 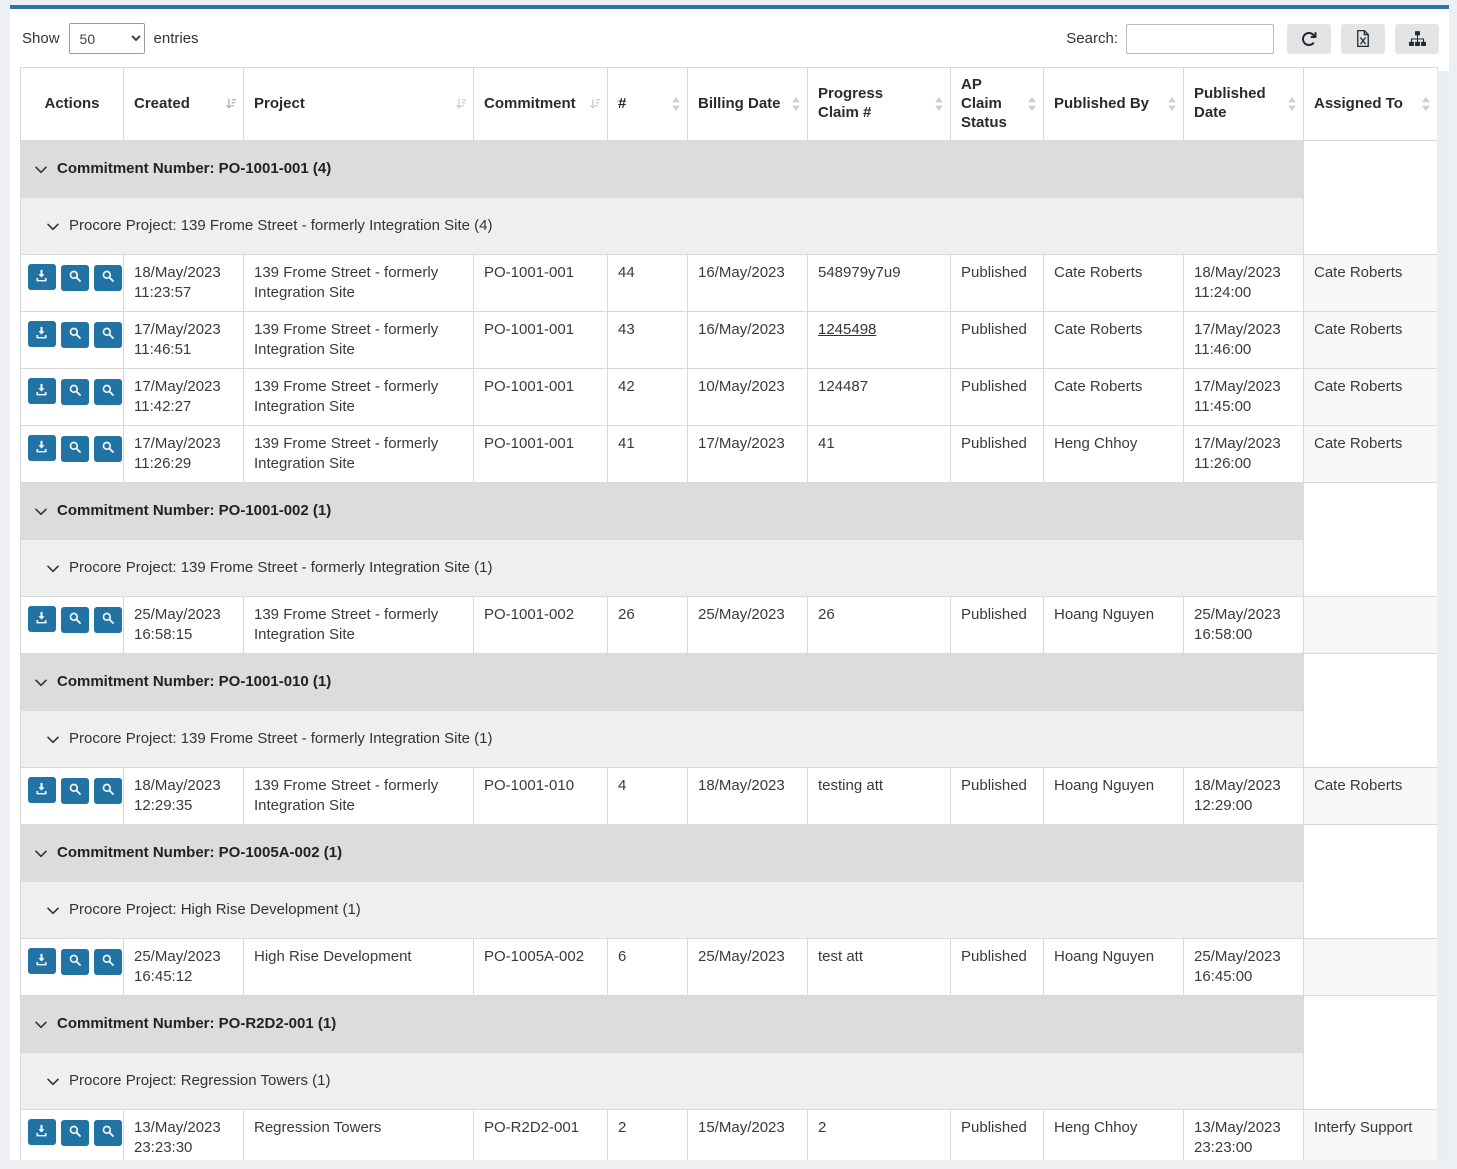 What do you see at coordinates (747, 104) in the screenshot?
I see `column-header-billing-date: Billing Date` at bounding box center [747, 104].